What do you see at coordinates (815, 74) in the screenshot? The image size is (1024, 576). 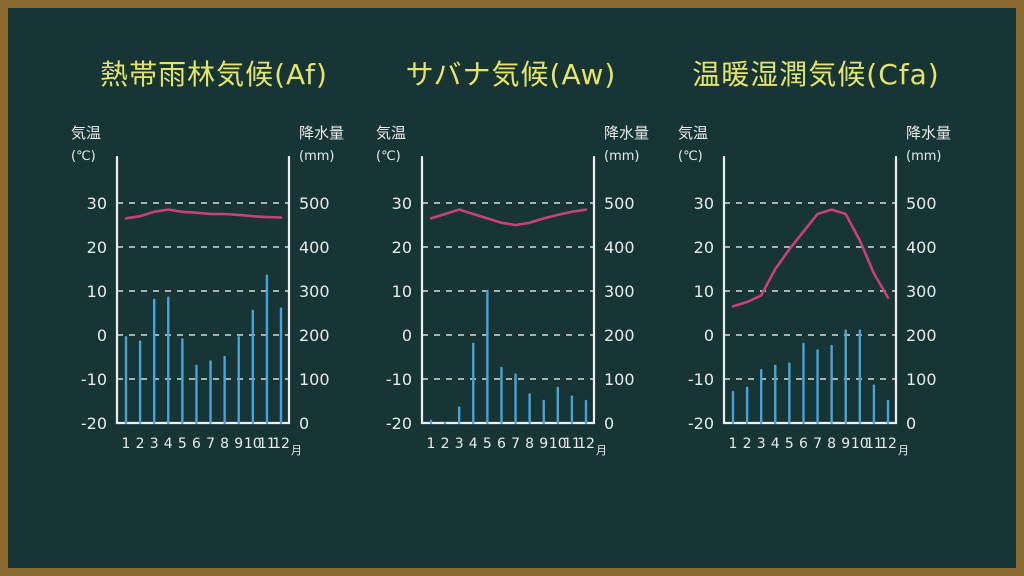 I see `chart-title: 温暖湿潤気候(Cfa)` at bounding box center [815, 74].